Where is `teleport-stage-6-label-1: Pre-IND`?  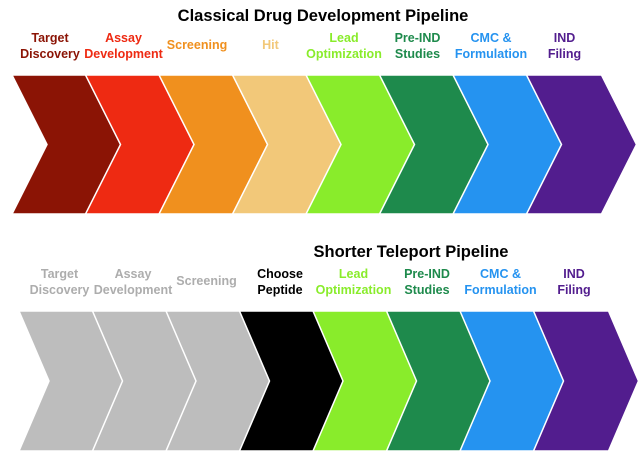
teleport-stage-6-label-1: Pre-IND is located at coordinates (427, 274).